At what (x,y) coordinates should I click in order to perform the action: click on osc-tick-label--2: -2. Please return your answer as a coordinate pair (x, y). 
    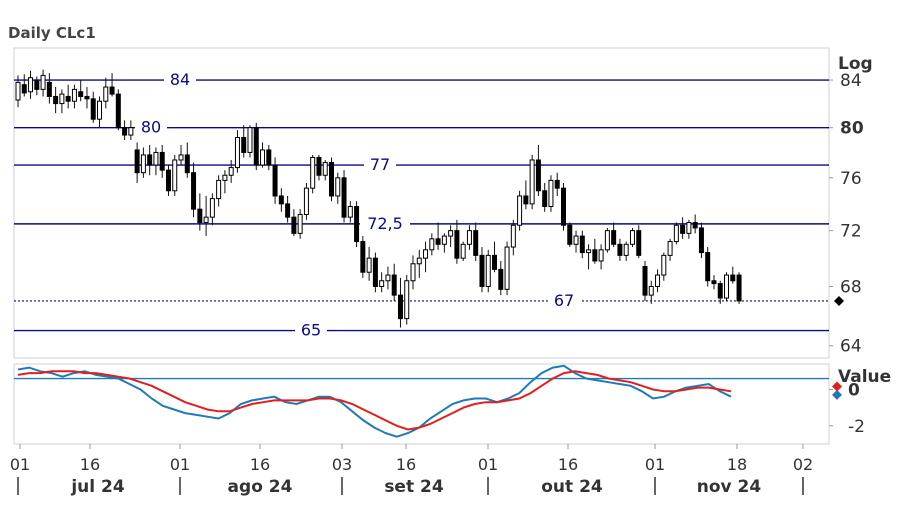
    Looking at the image, I should click on (856, 427).